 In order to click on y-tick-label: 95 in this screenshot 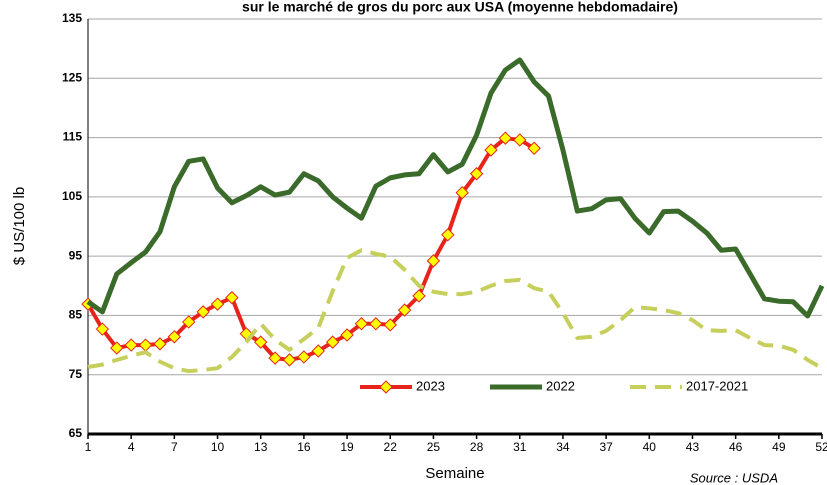, I will do `click(76, 255)`.